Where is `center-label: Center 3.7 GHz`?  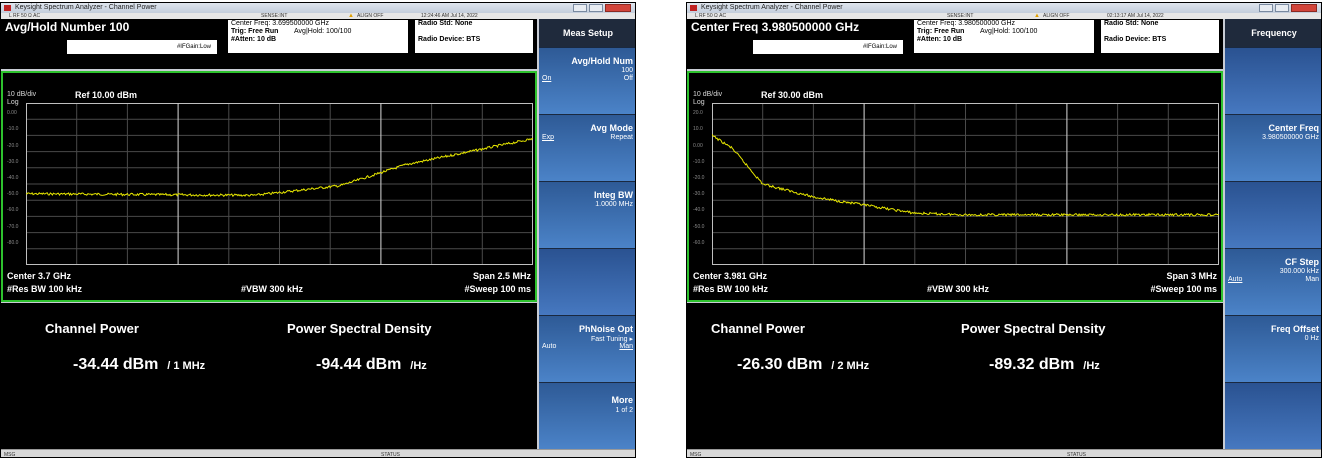
center-label: Center 3.7 GHz is located at coordinates (39, 276).